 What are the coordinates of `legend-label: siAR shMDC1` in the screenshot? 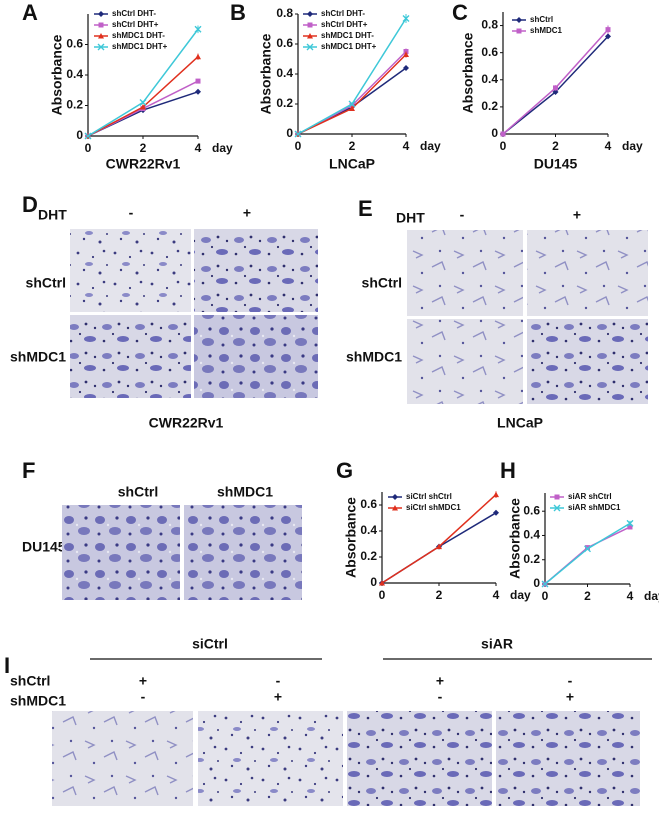 It's located at (594, 507).